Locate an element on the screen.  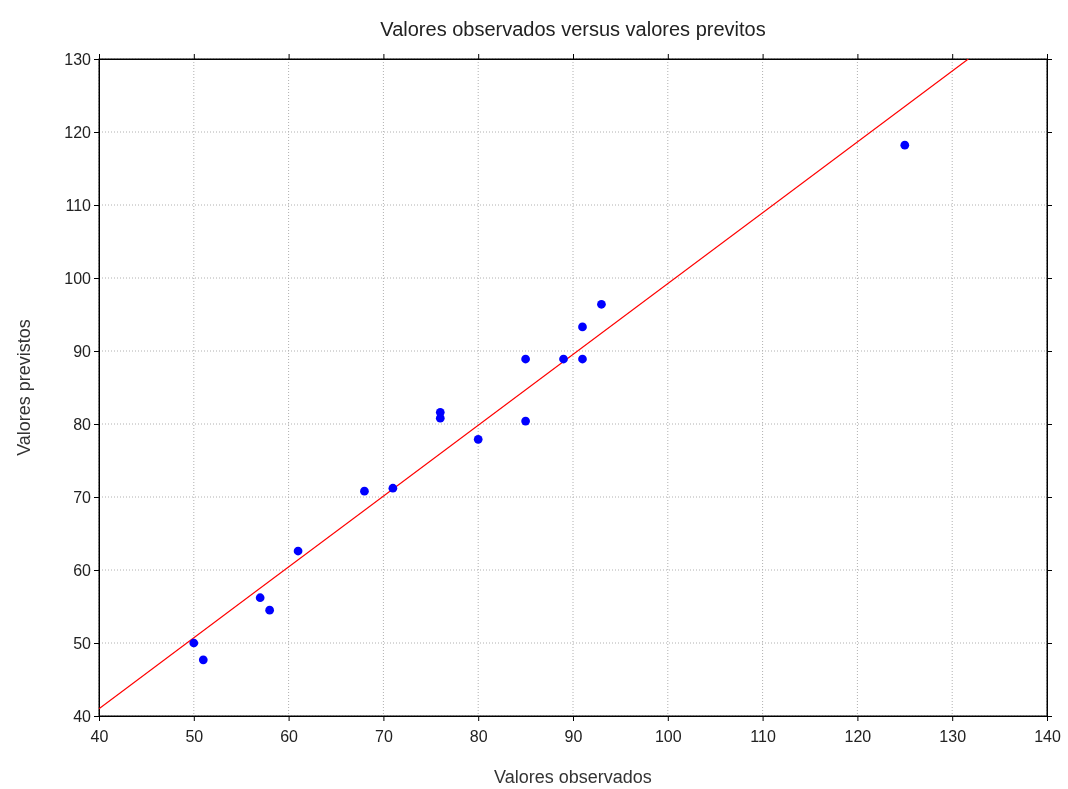
y-tick-label: 60 is located at coordinates (82, 570).